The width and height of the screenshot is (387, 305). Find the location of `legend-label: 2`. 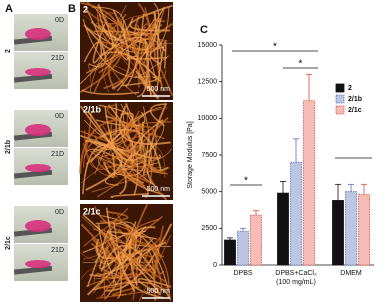

legend-label: 2 is located at coordinates (350, 88).